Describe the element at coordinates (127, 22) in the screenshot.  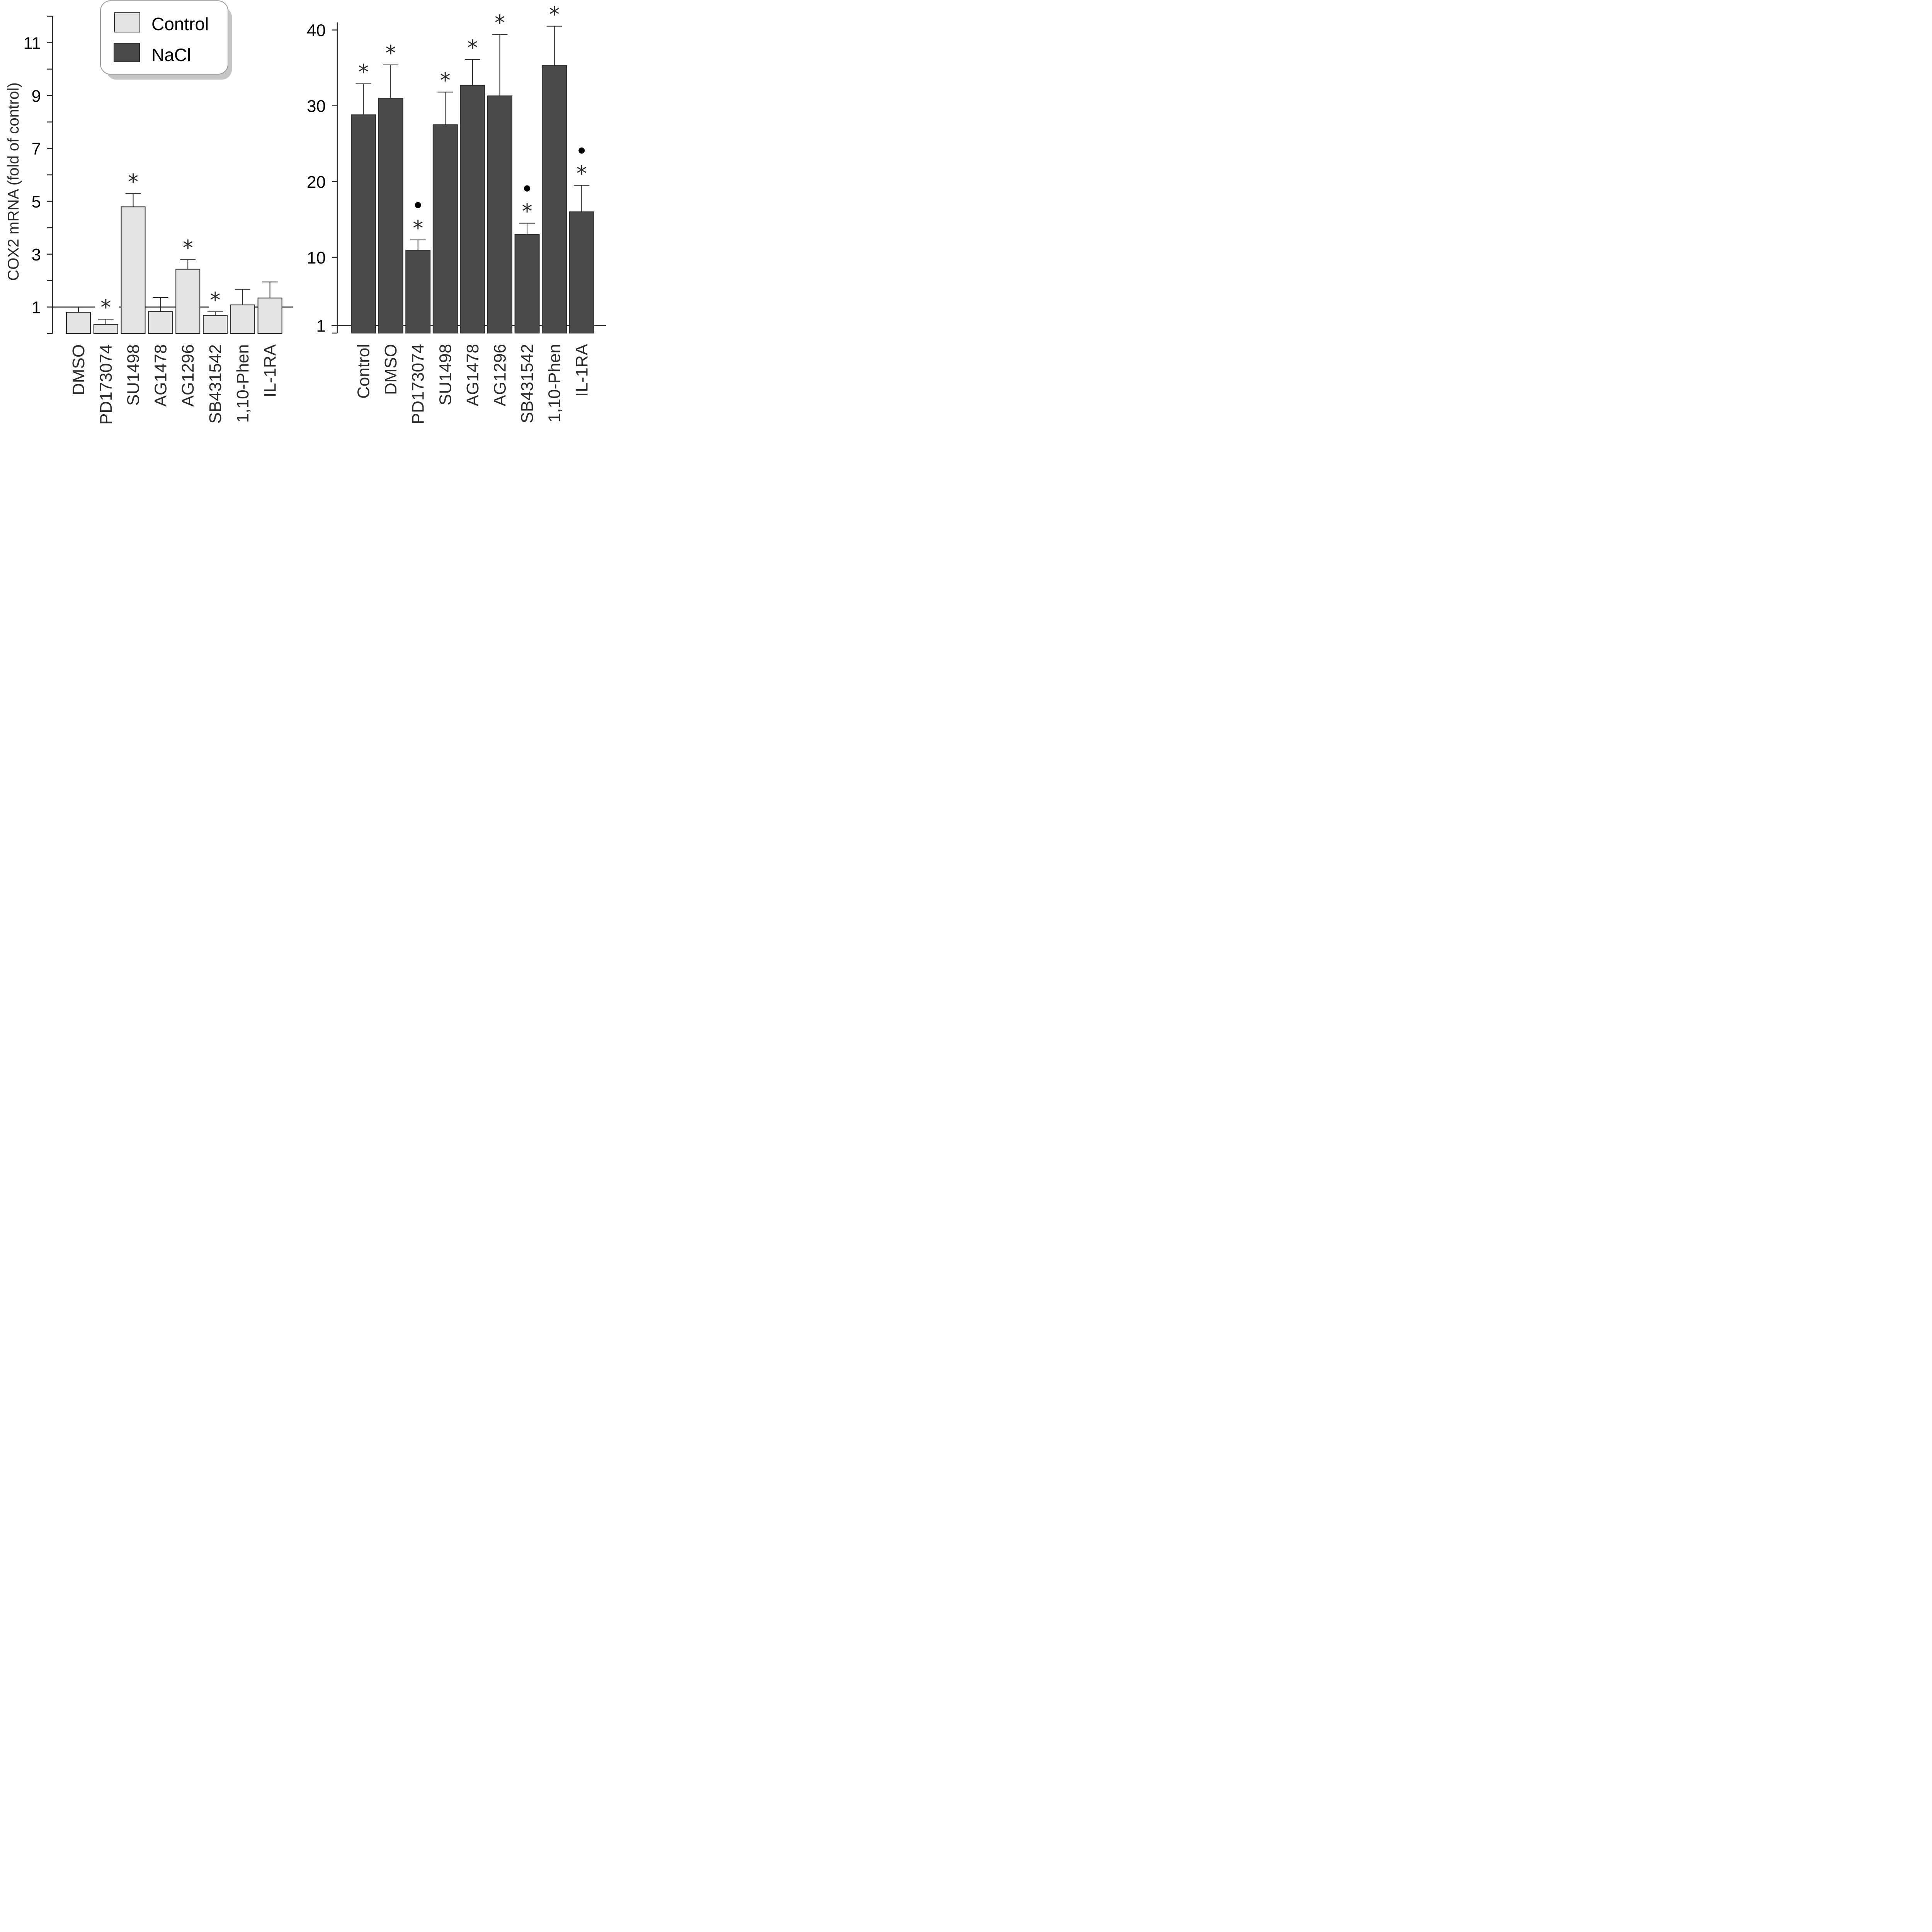
I see `legend-swatch-control` at that location.